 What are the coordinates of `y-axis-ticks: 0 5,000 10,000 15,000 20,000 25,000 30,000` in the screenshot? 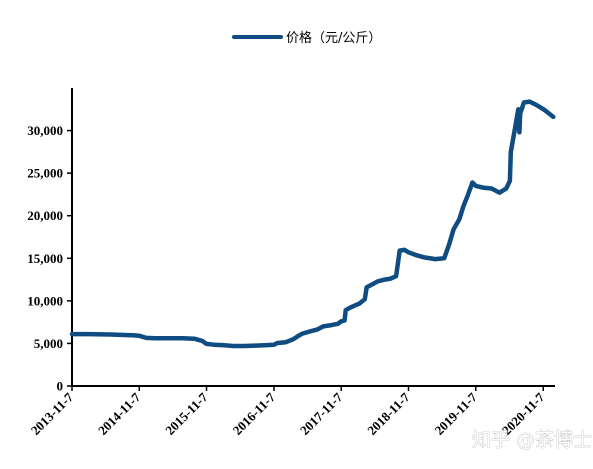 It's located at (49, 258).